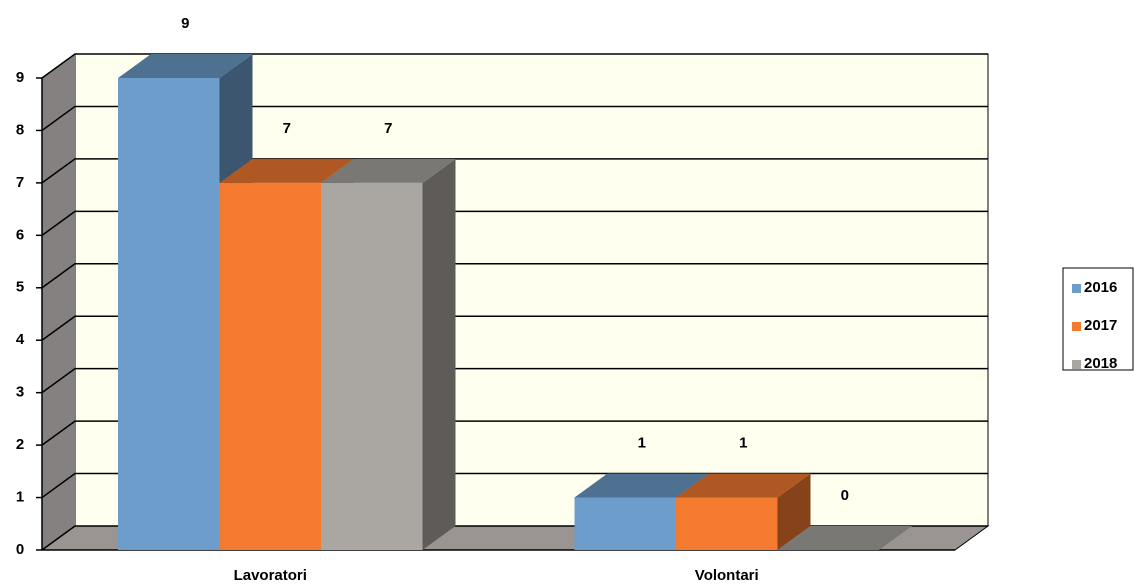 This screenshot has height=588, width=1134. Describe the element at coordinates (20, 77) in the screenshot. I see `y-tick-label: 9` at that location.